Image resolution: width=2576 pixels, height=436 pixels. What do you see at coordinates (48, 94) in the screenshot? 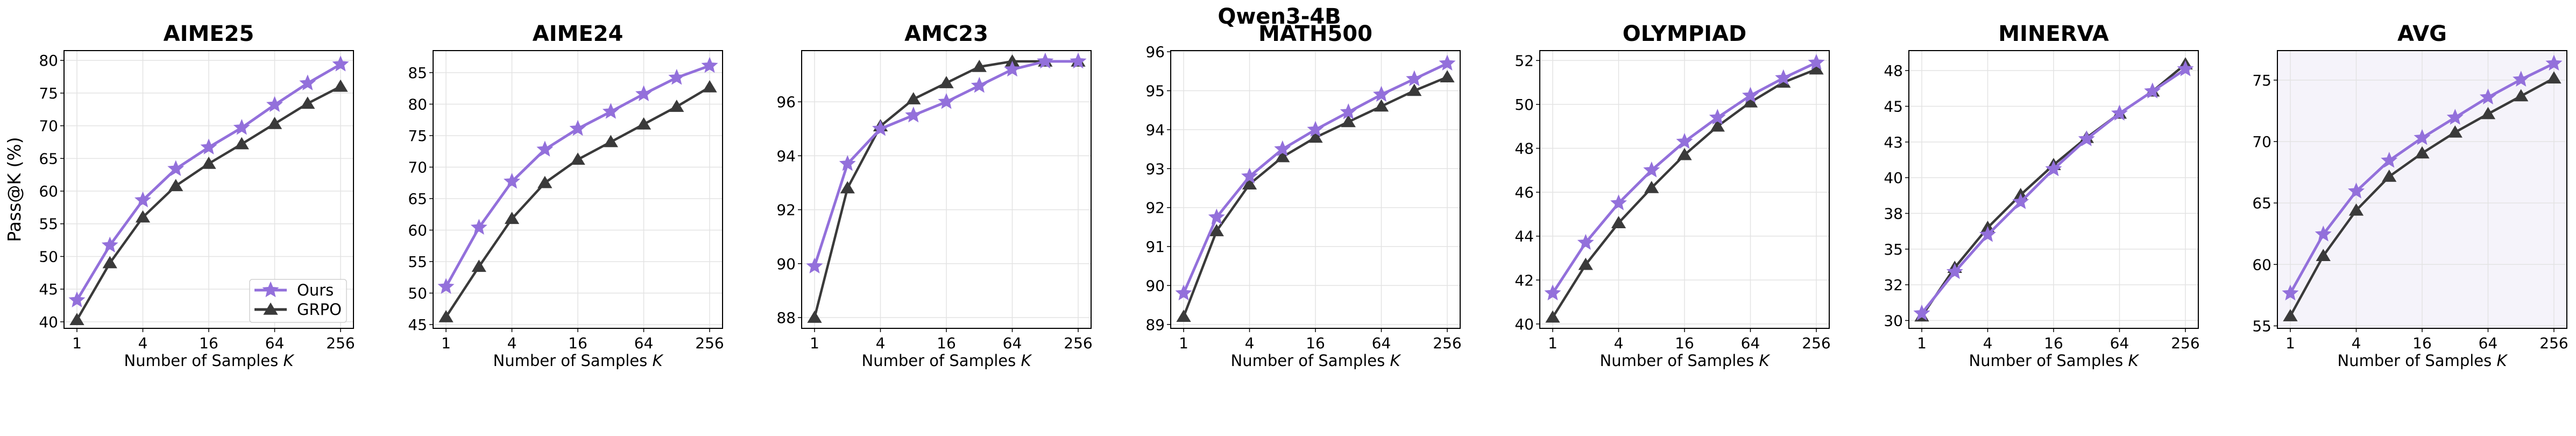
I see `y-tick-label: 75` at bounding box center [48, 94].